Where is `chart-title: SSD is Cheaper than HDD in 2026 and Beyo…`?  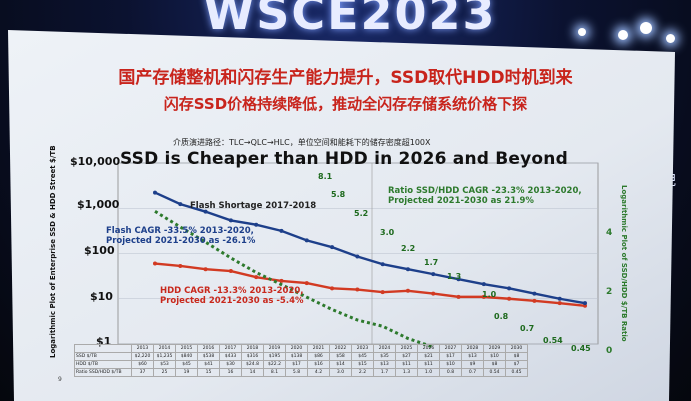
chart-title: SSD is Cheaper than HDD in 2026 and Beyo… is located at coordinates (344, 159).